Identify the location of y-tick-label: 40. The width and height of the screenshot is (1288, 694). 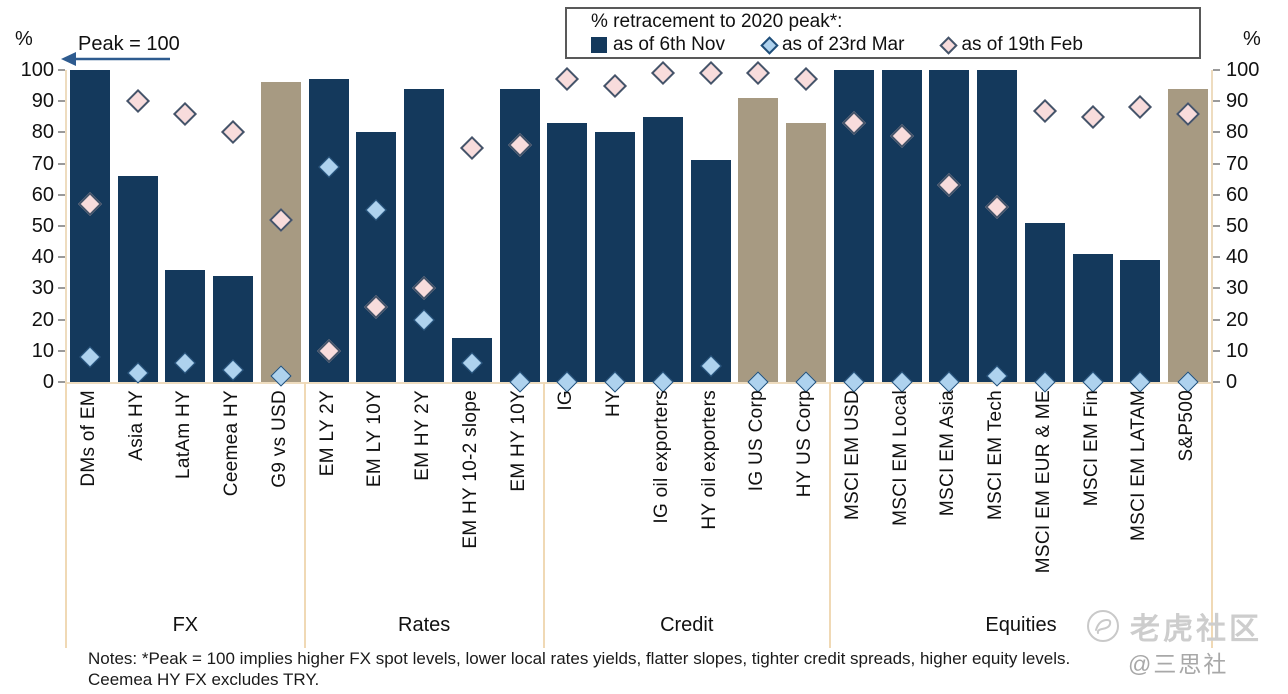
(1237, 257).